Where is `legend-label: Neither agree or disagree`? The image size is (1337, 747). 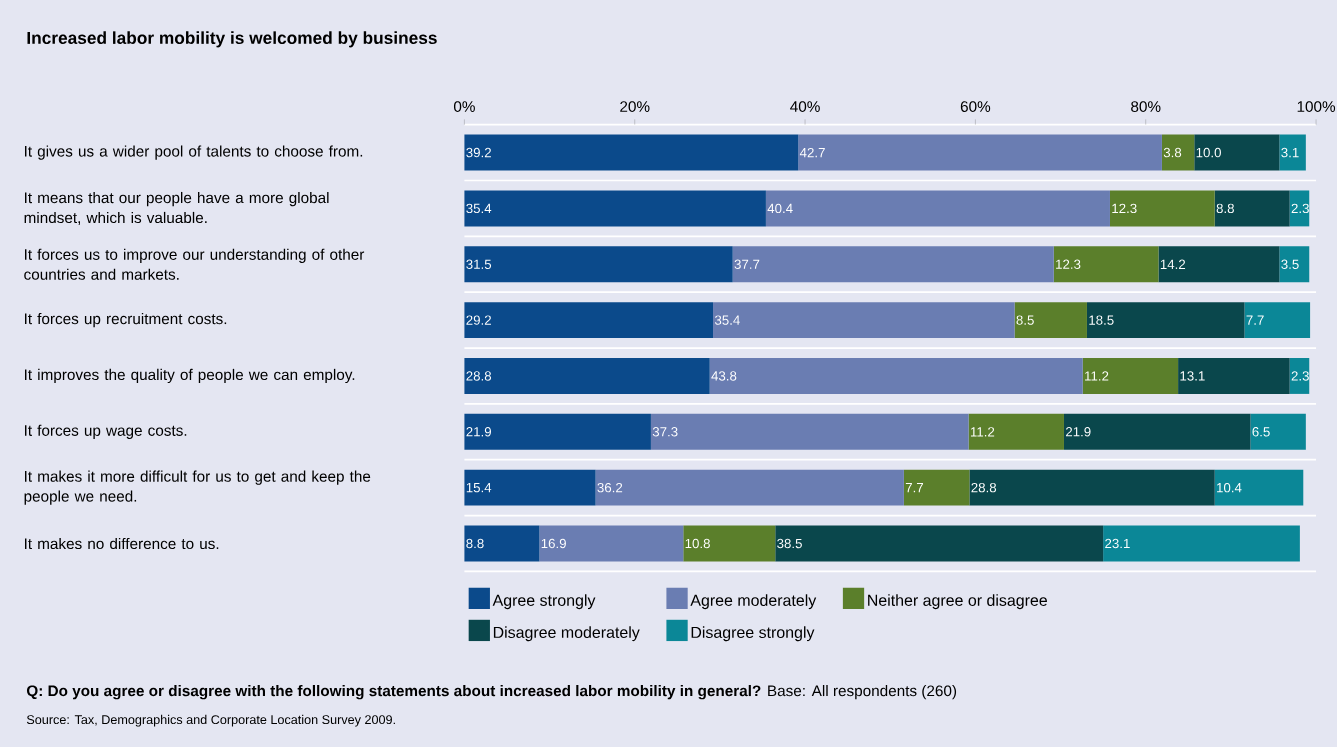 legend-label: Neither agree or disagree is located at coordinates (957, 602).